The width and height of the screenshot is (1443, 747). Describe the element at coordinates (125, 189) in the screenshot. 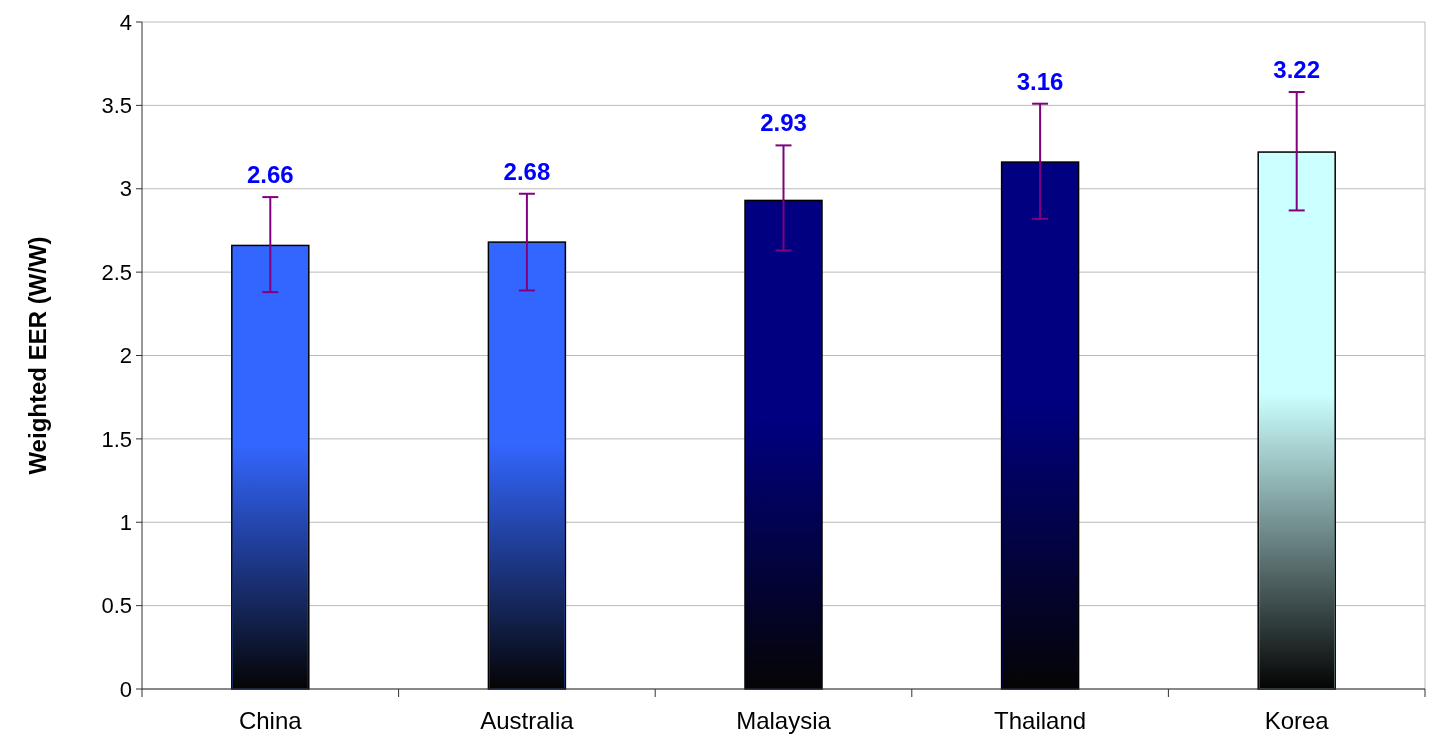

I see `y-tick-label: 3` at that location.